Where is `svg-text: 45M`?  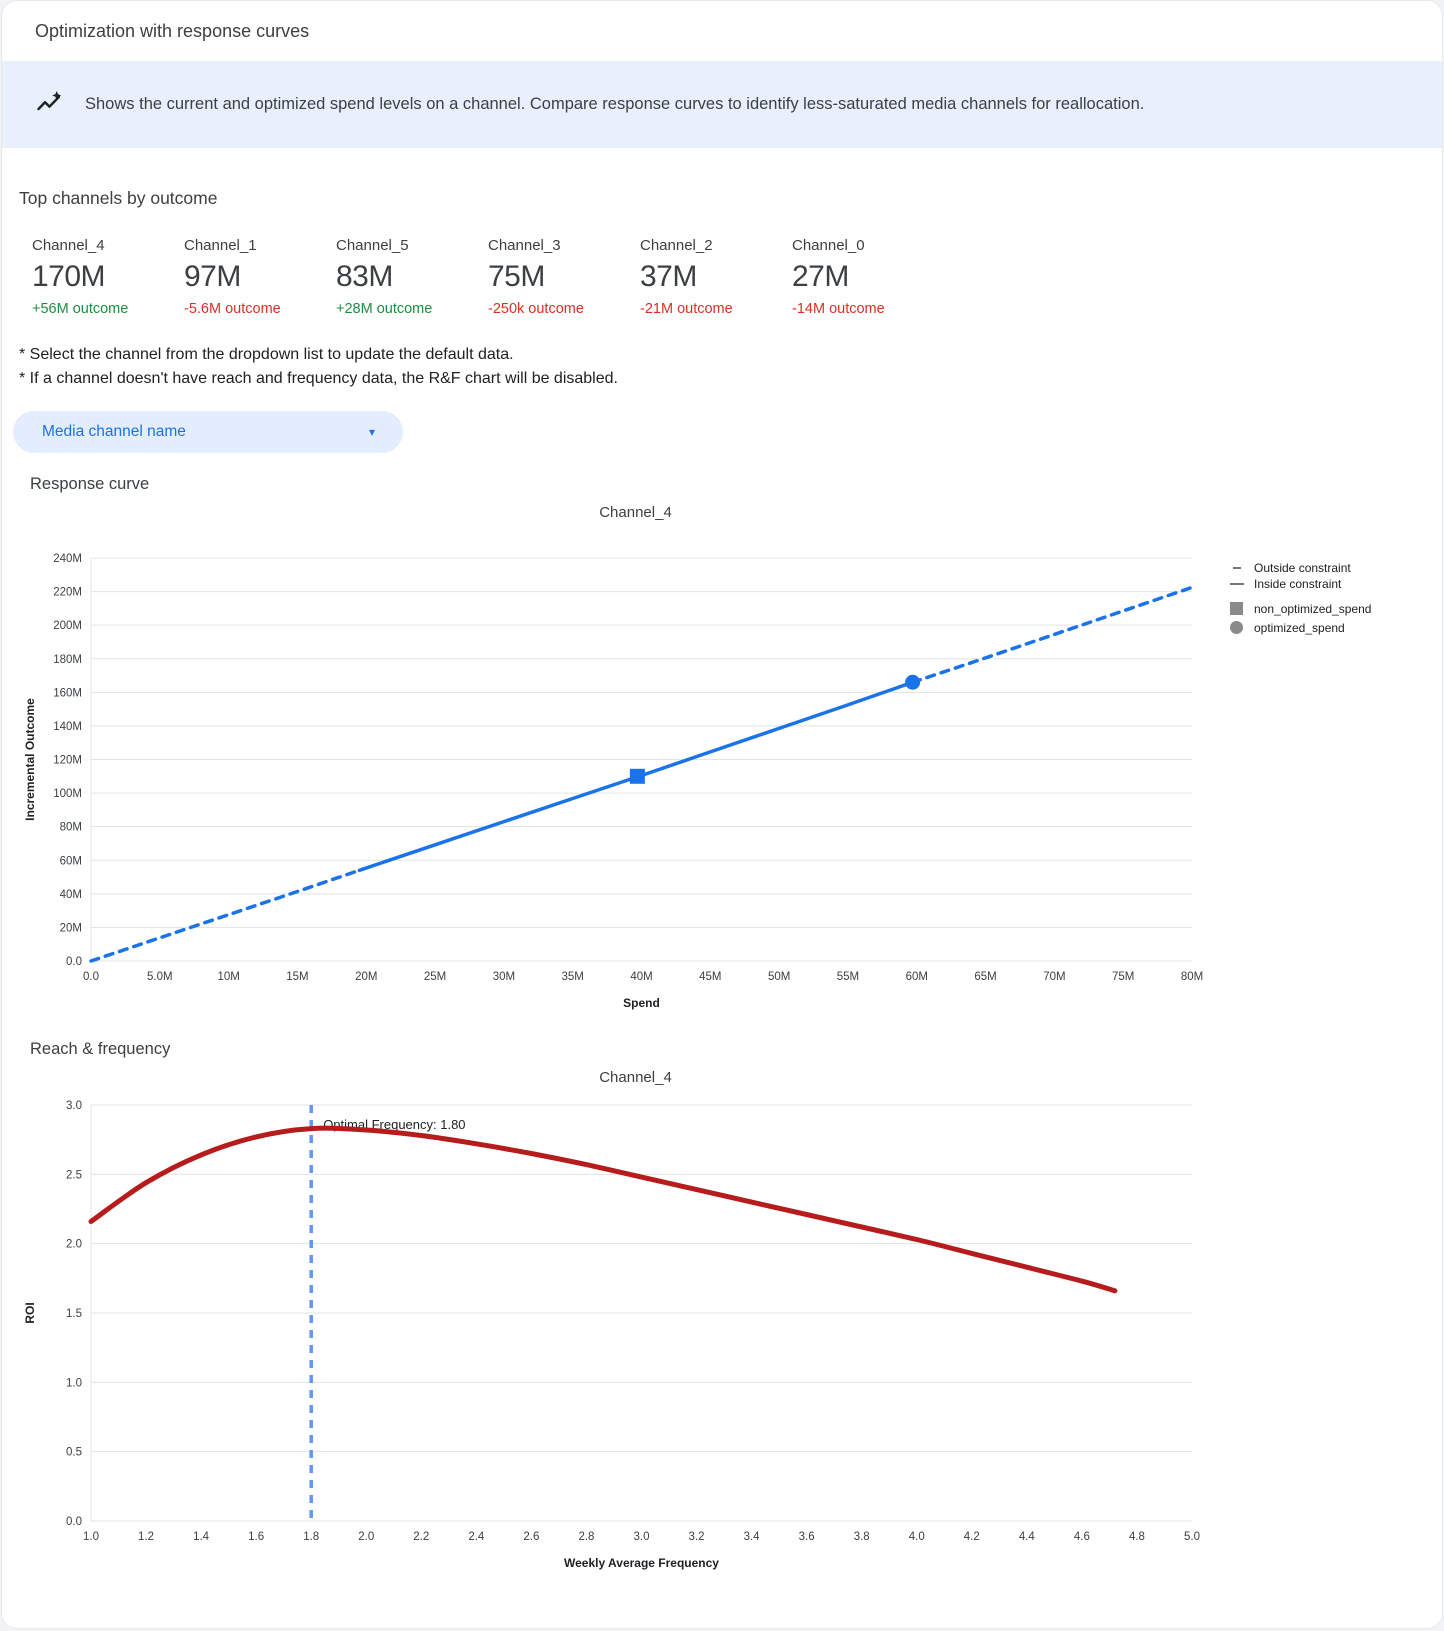 svg-text: 45M is located at coordinates (710, 977).